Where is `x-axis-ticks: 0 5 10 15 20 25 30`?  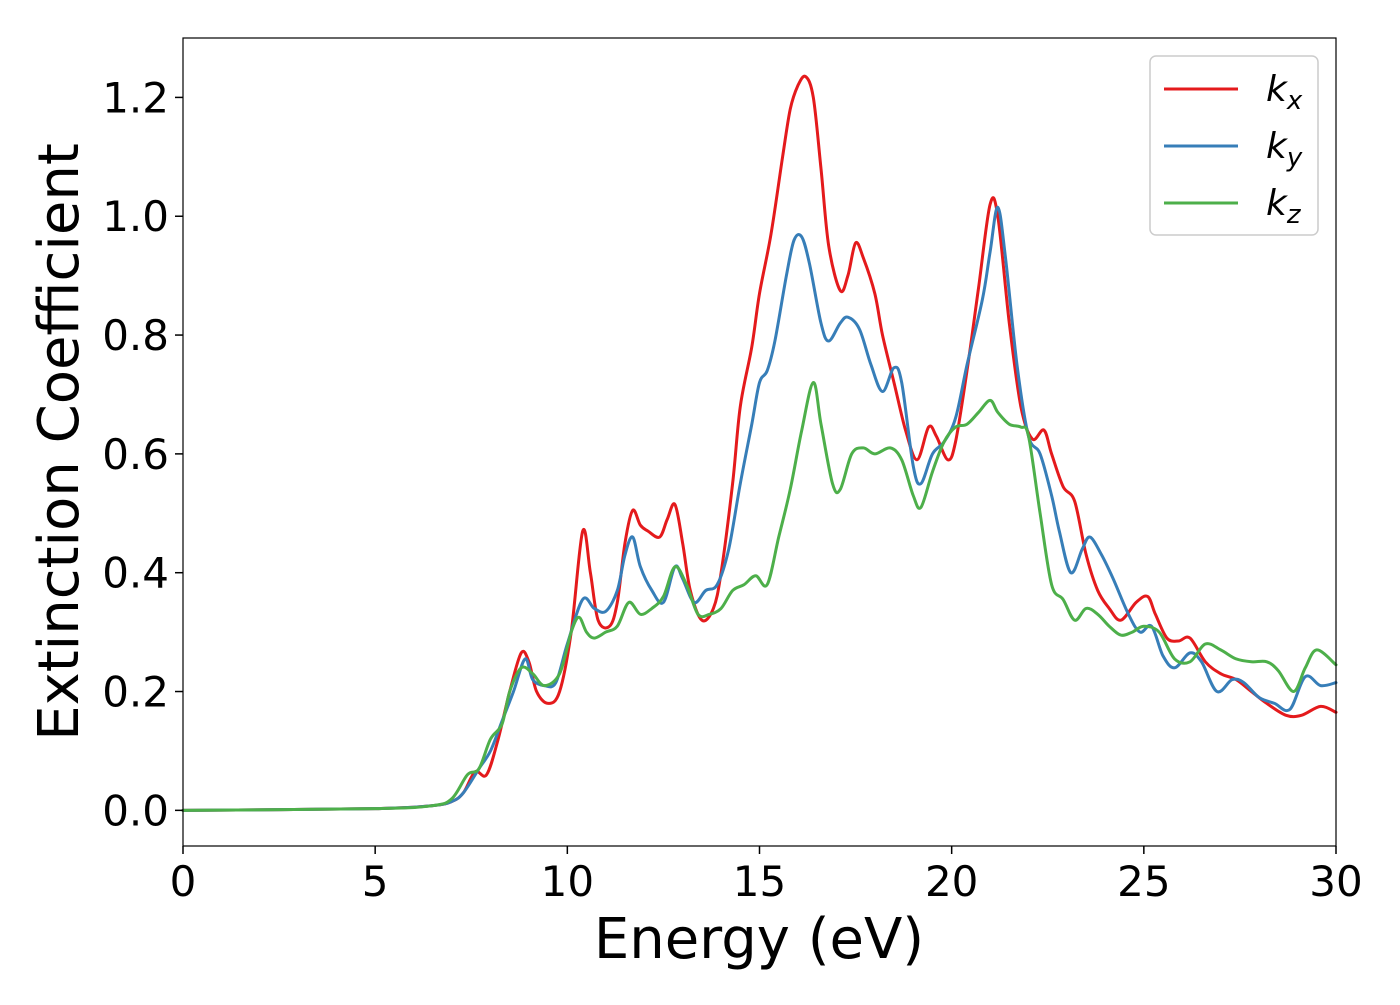 x-axis-ticks: 0 5 10 15 20 25 30 is located at coordinates (766, 876).